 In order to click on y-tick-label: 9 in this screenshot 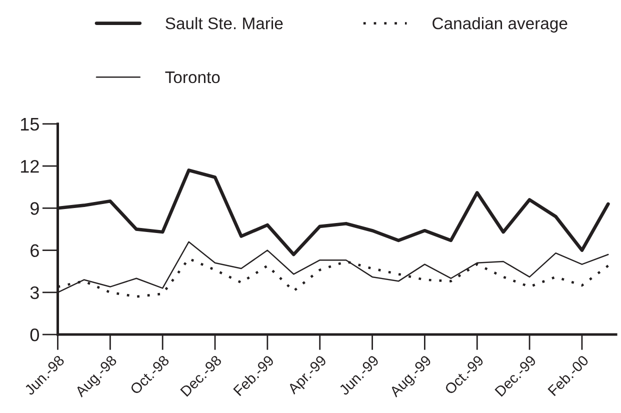, I will do `click(34, 208)`.